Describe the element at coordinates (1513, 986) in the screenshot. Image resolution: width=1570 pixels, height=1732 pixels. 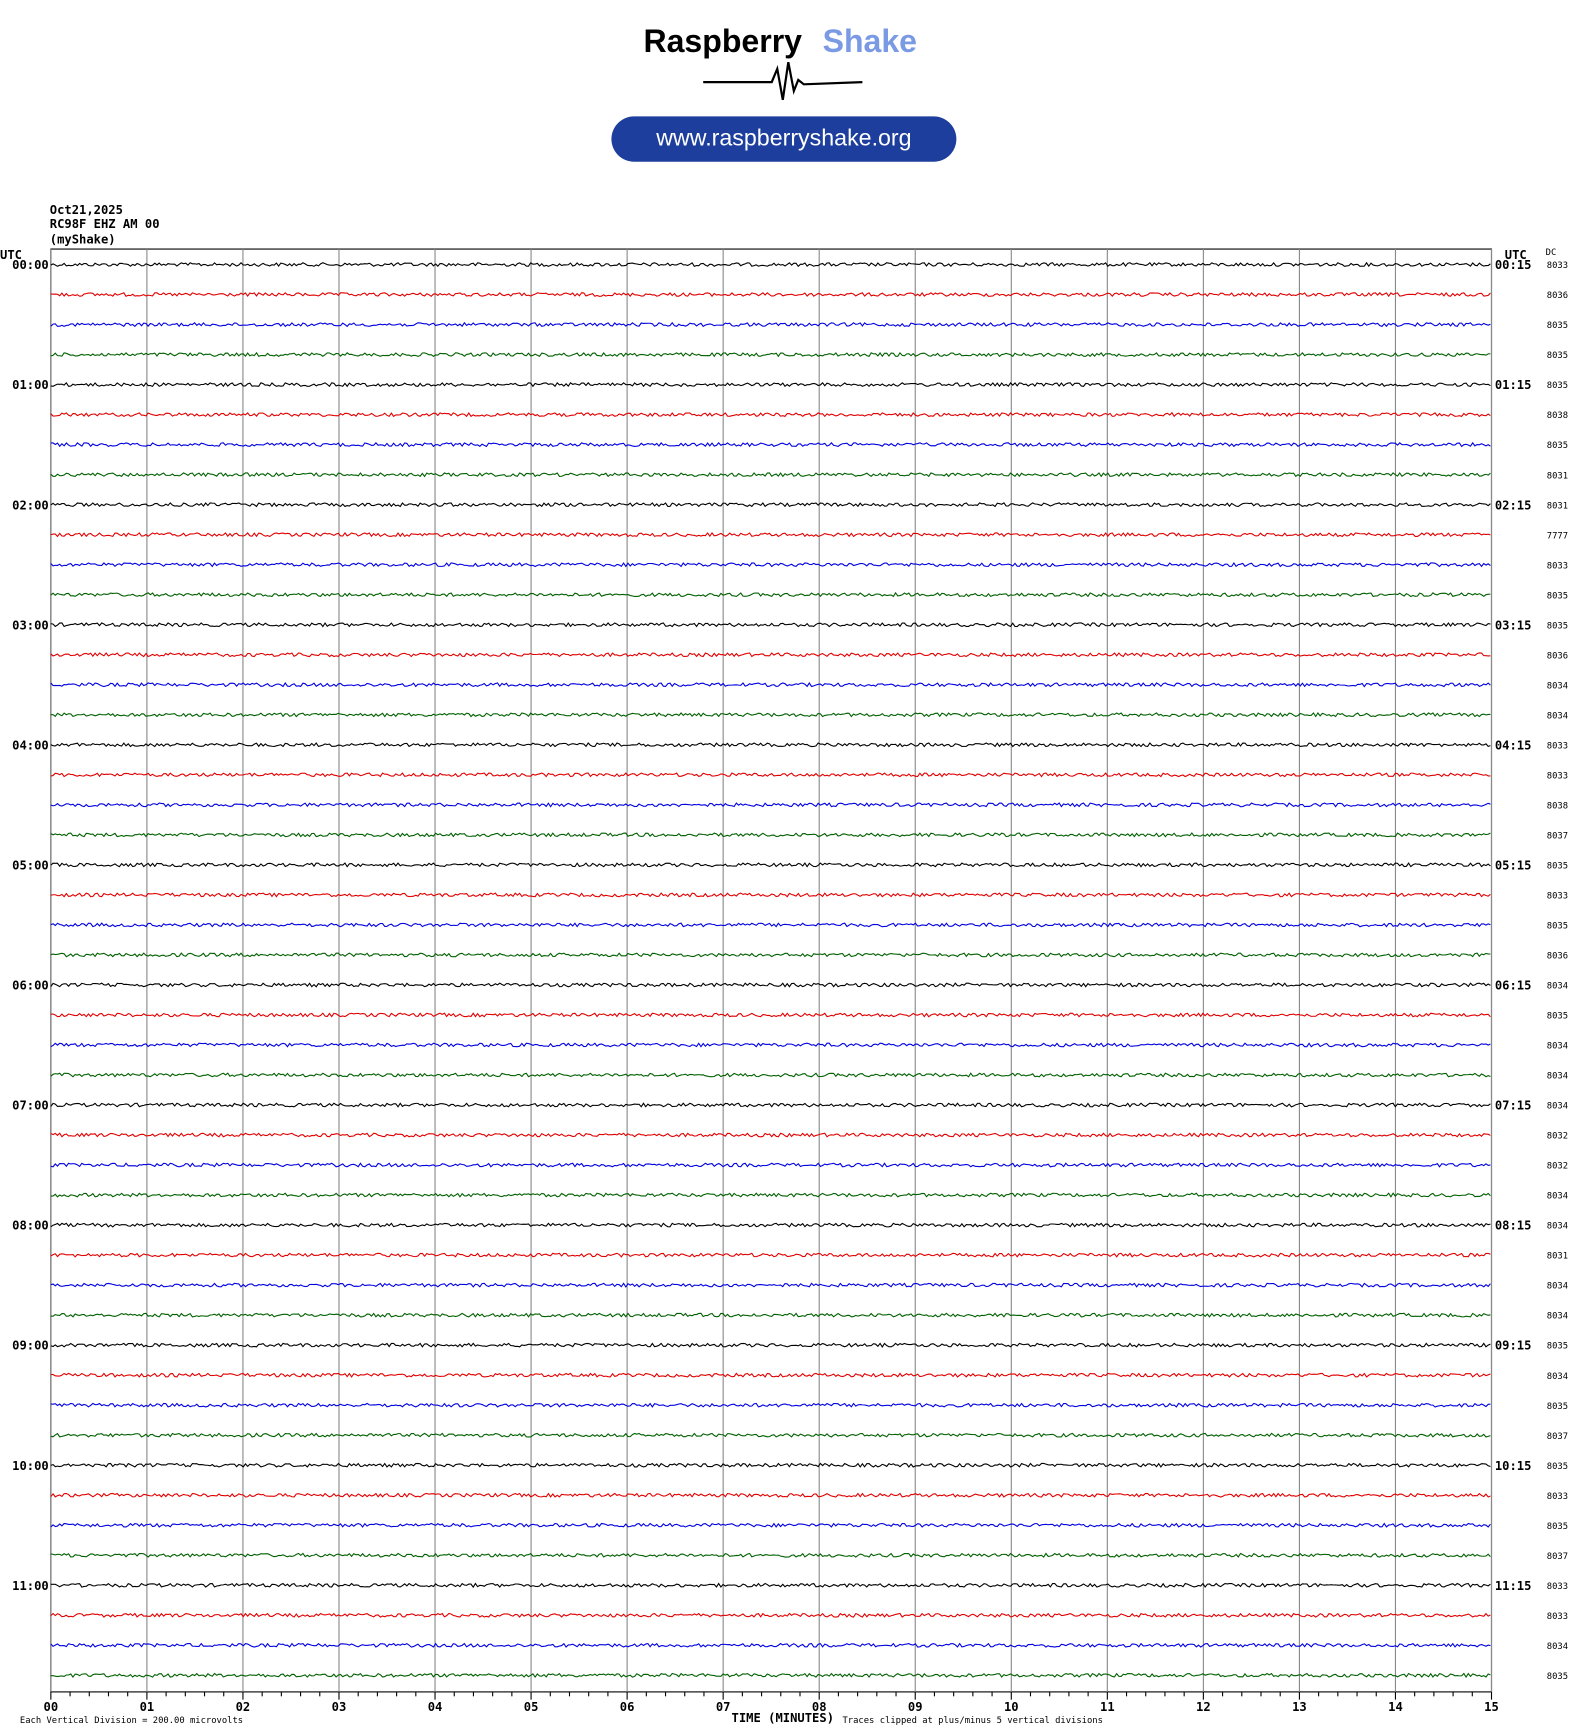
I see `end-label: 06:15` at that location.